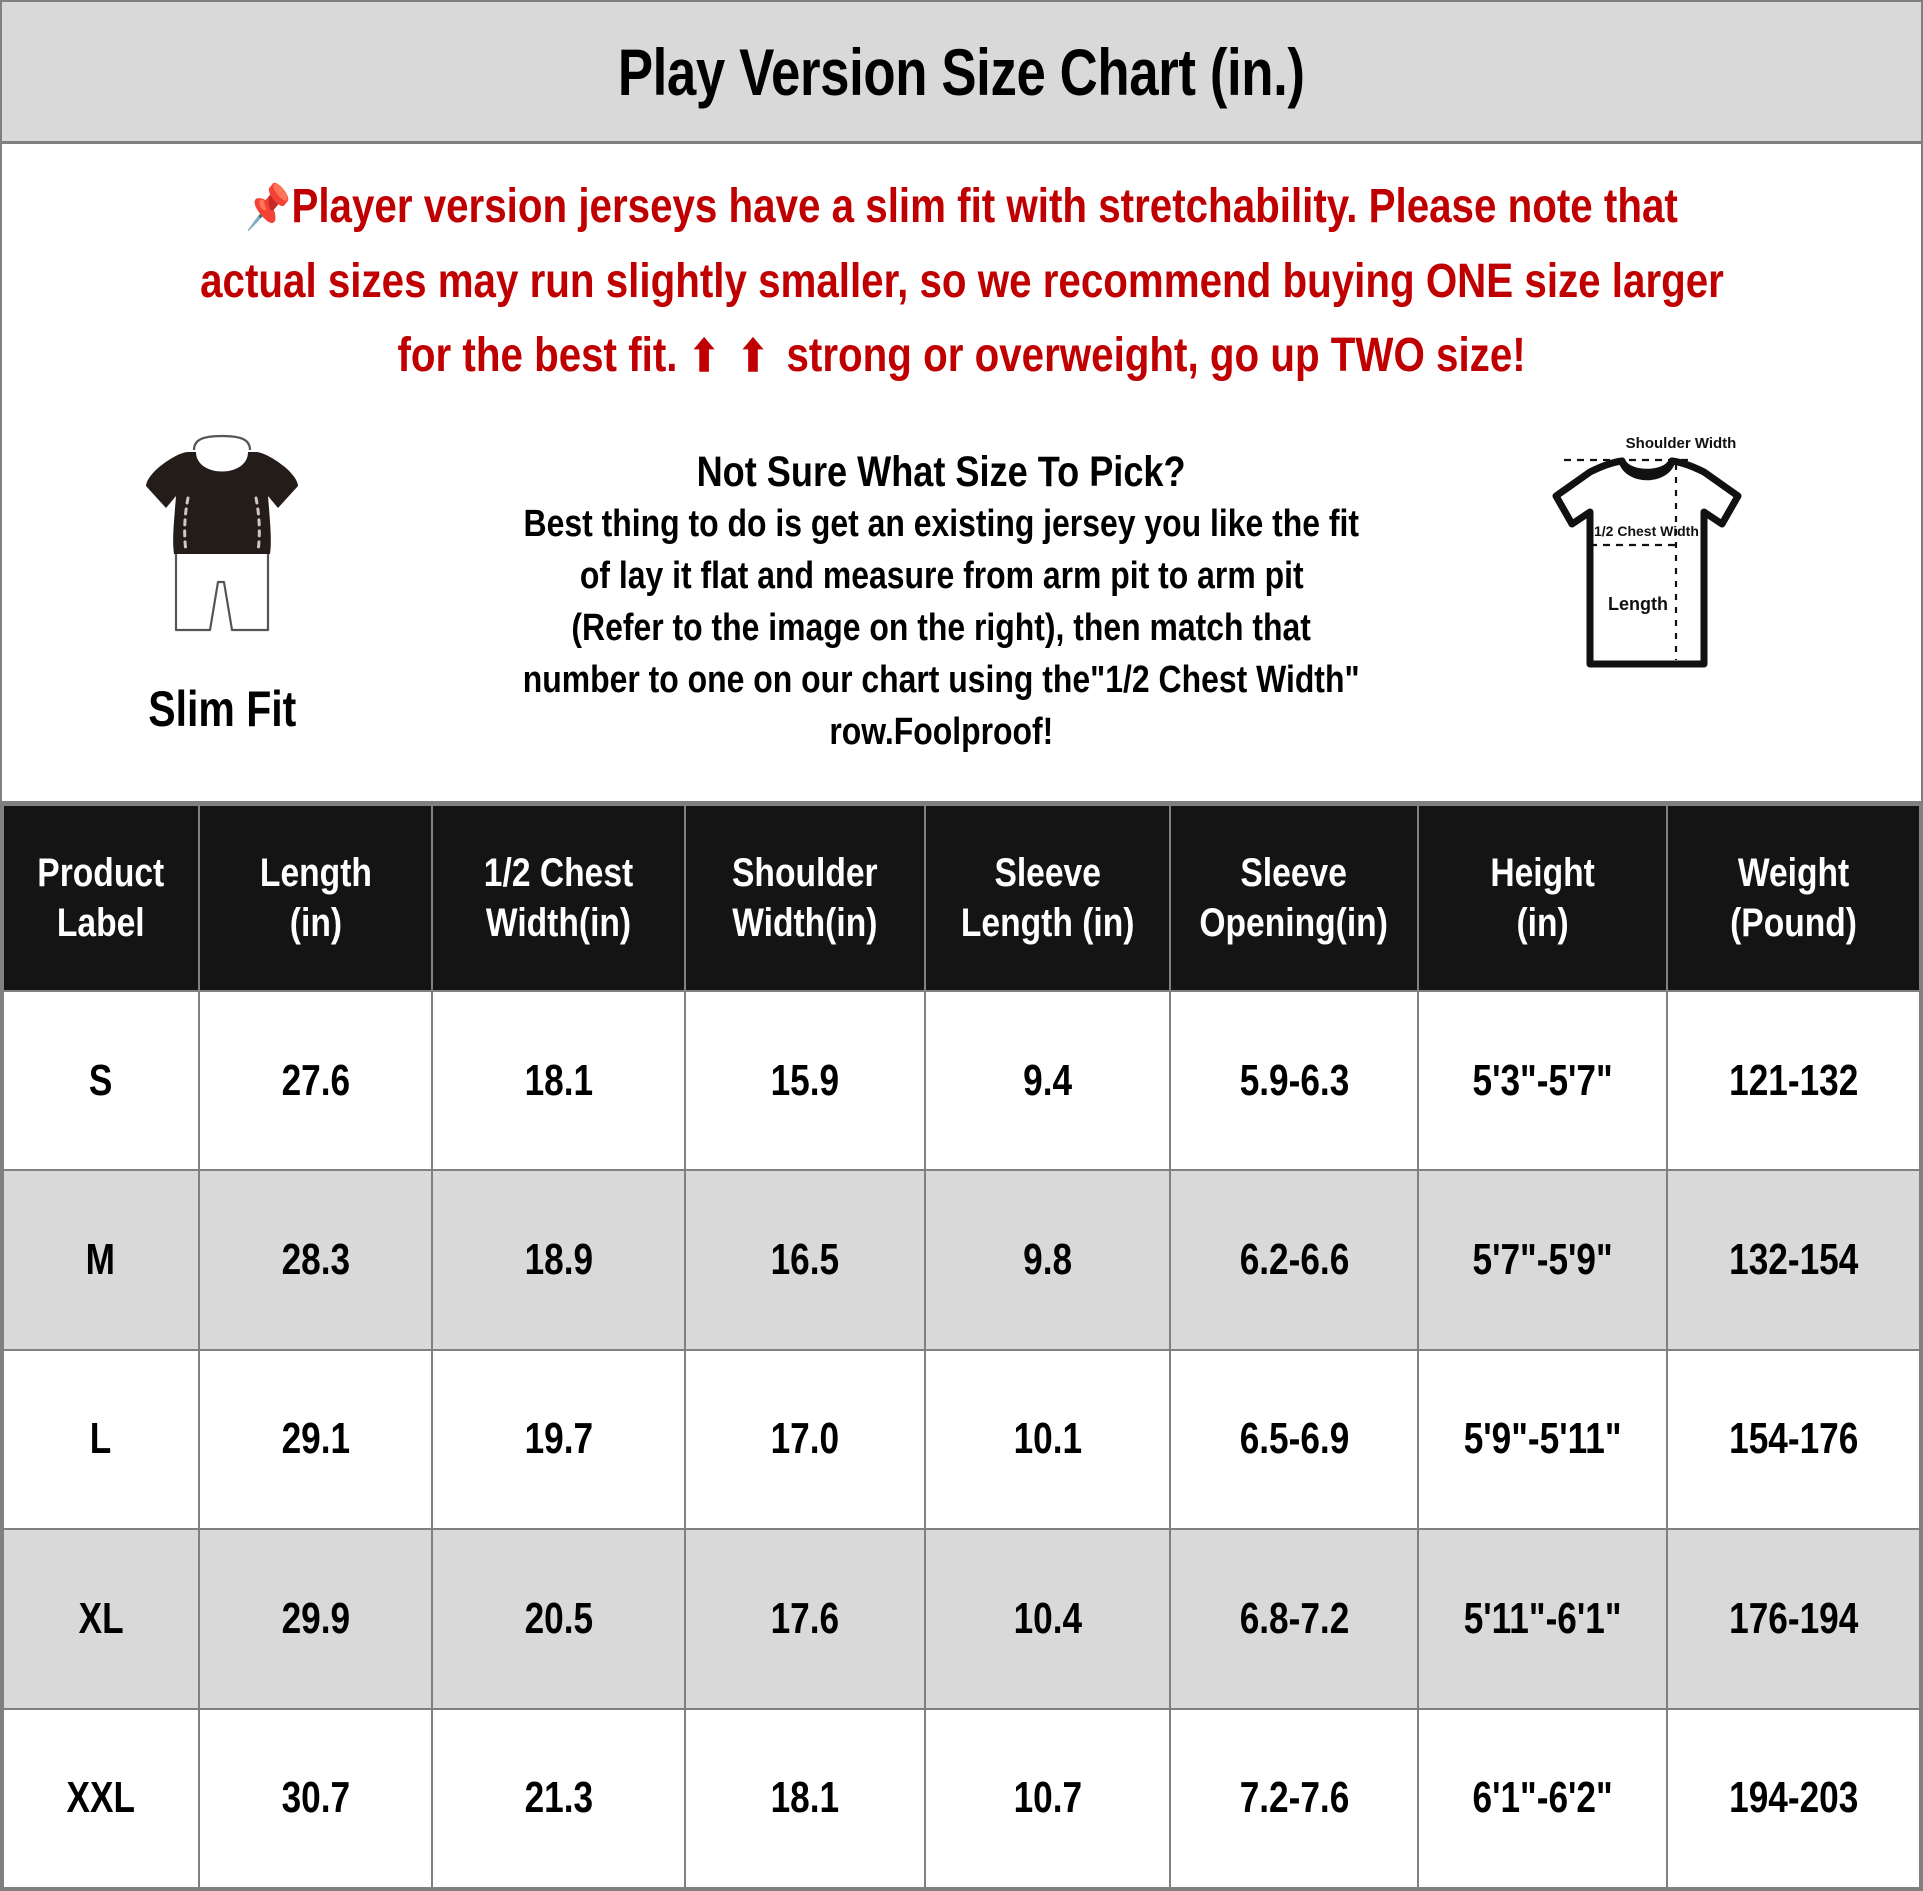  What do you see at coordinates (1646, 531) in the screenshot?
I see `half-chest-width-caption: 1/2 Chest Width` at bounding box center [1646, 531].